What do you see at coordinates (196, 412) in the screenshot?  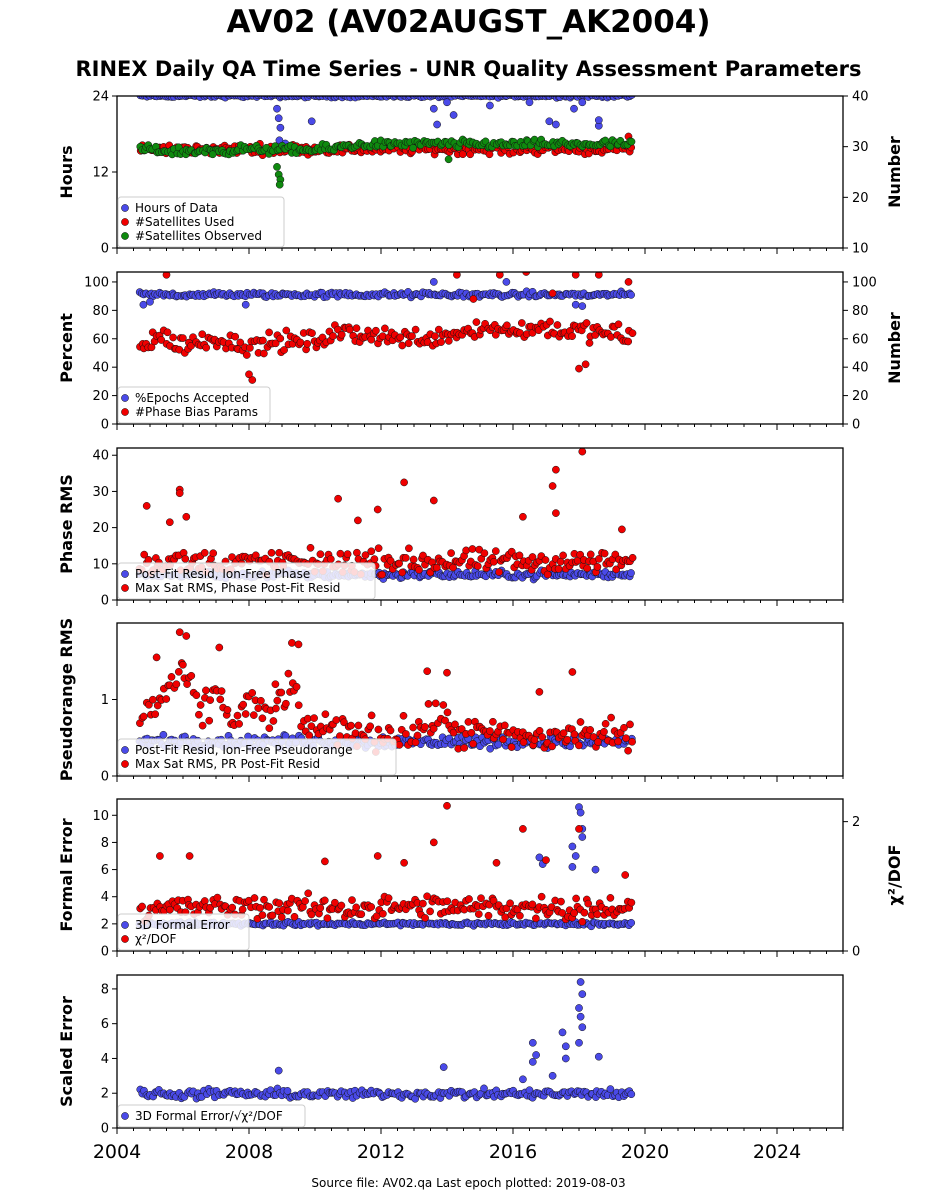 I see `legend-label: #Phase Bias Params` at bounding box center [196, 412].